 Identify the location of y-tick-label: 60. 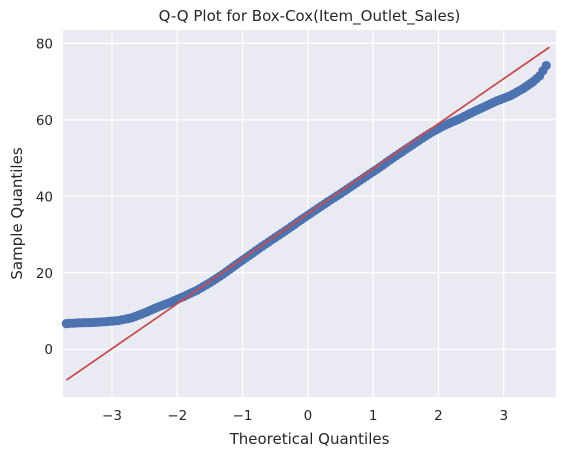
(44, 121).